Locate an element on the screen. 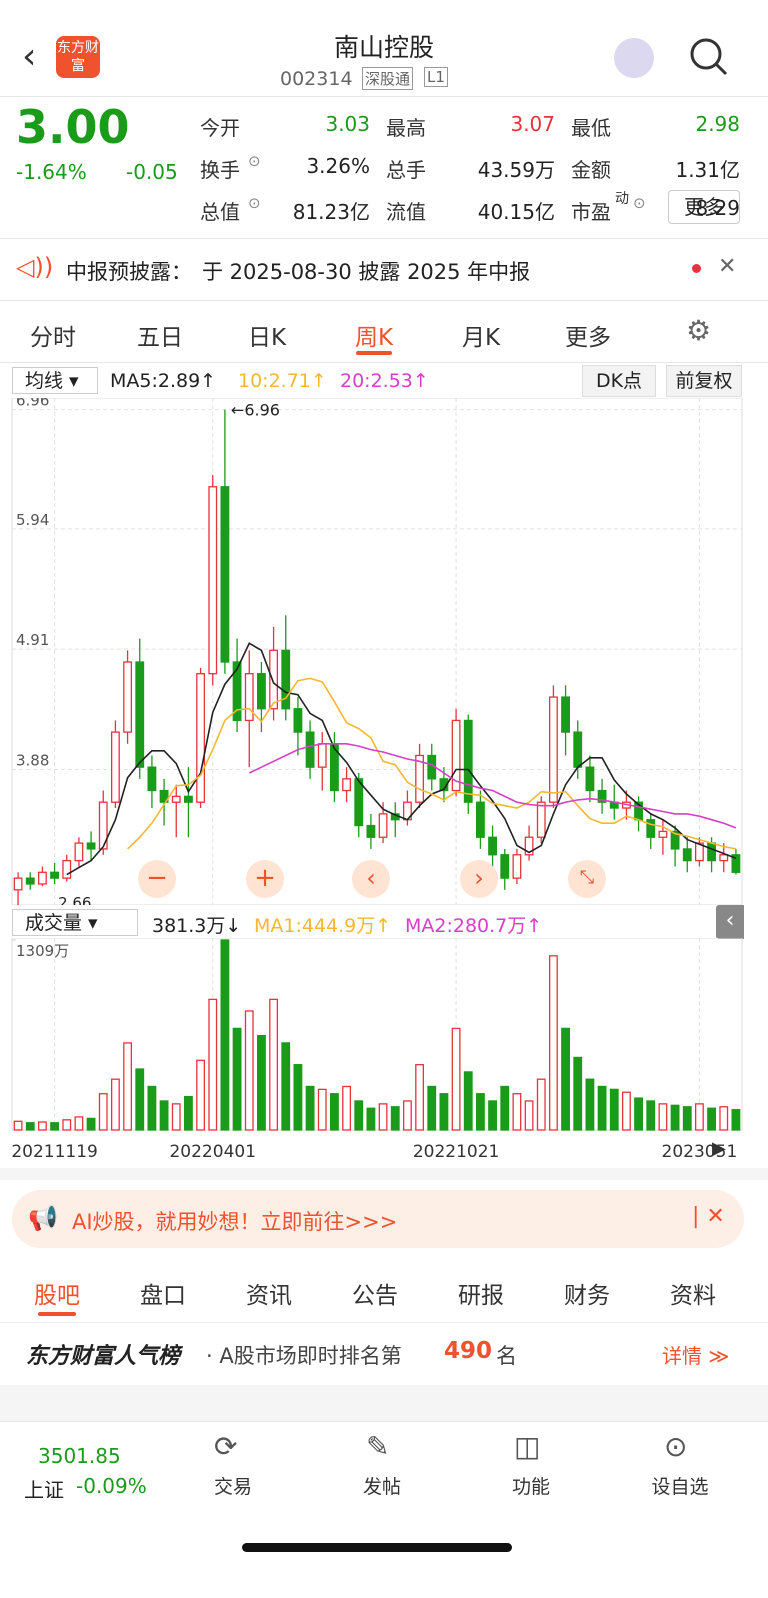  nav-item: 功能 is located at coordinates (530, 1487).